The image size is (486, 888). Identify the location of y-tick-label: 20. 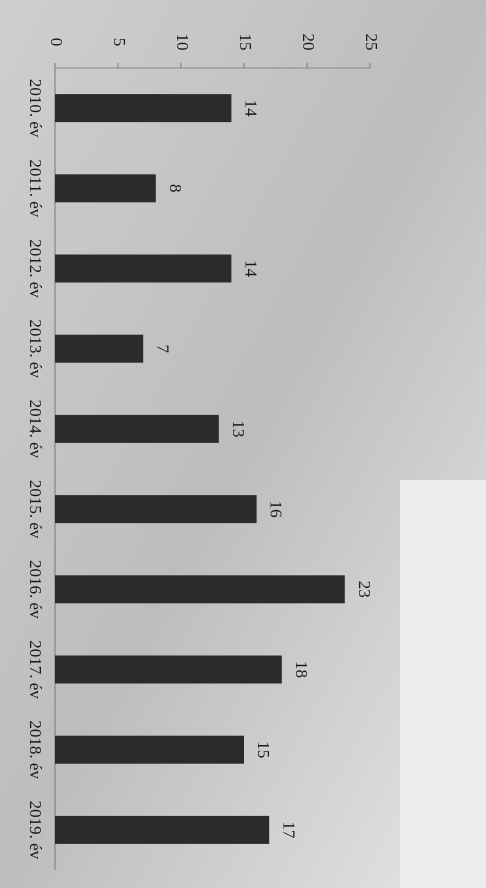
(308, 42).